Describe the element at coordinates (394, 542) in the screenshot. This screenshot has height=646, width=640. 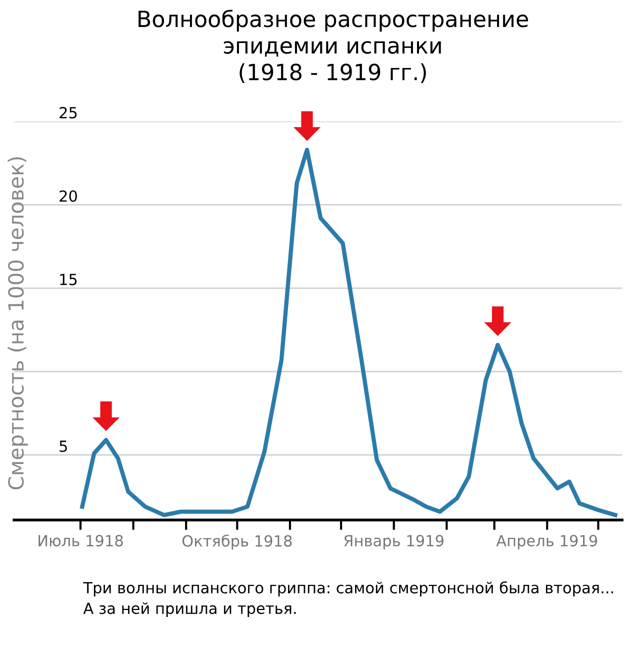
I see `x-tick-label: Январь 1919` at that location.